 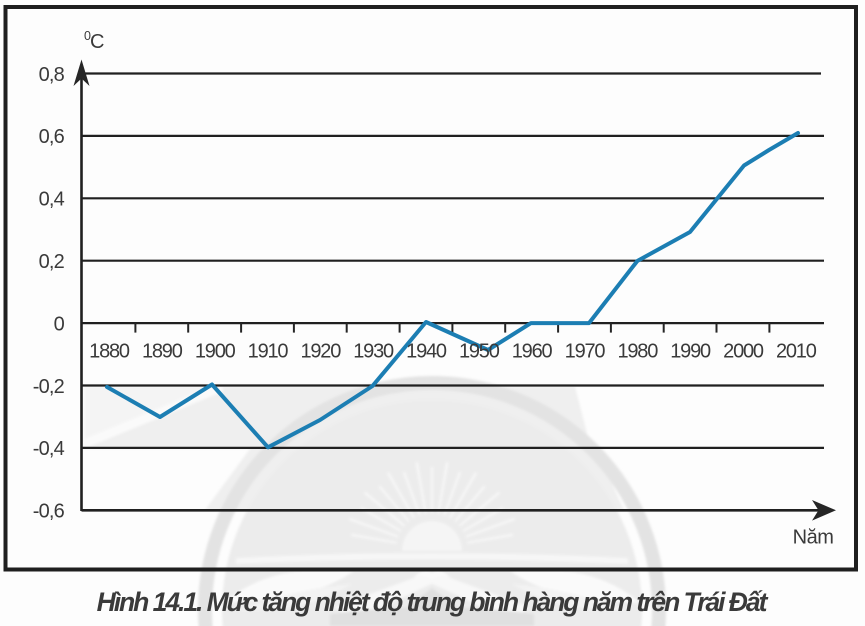 What do you see at coordinates (373, 352) in the screenshot?
I see `svg-text: 1930` at bounding box center [373, 352].